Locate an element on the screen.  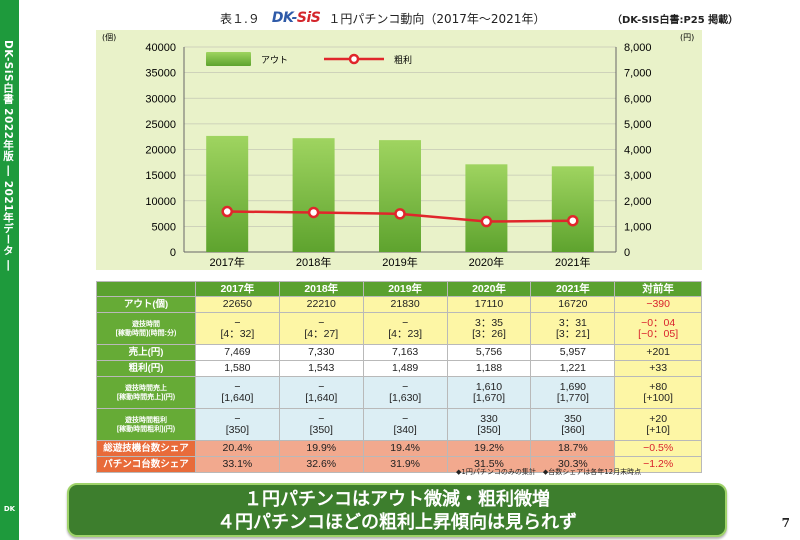
y-left-tick-label: 15000 is located at coordinates (160, 176).